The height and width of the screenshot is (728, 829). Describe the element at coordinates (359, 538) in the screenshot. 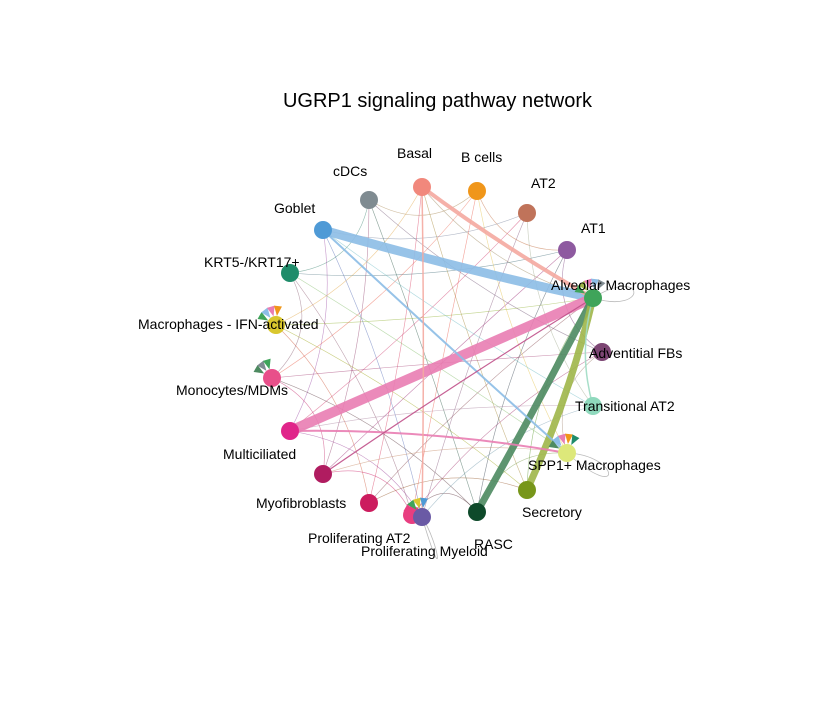

I see `node-label-prat2: Proliferating AT2` at that location.